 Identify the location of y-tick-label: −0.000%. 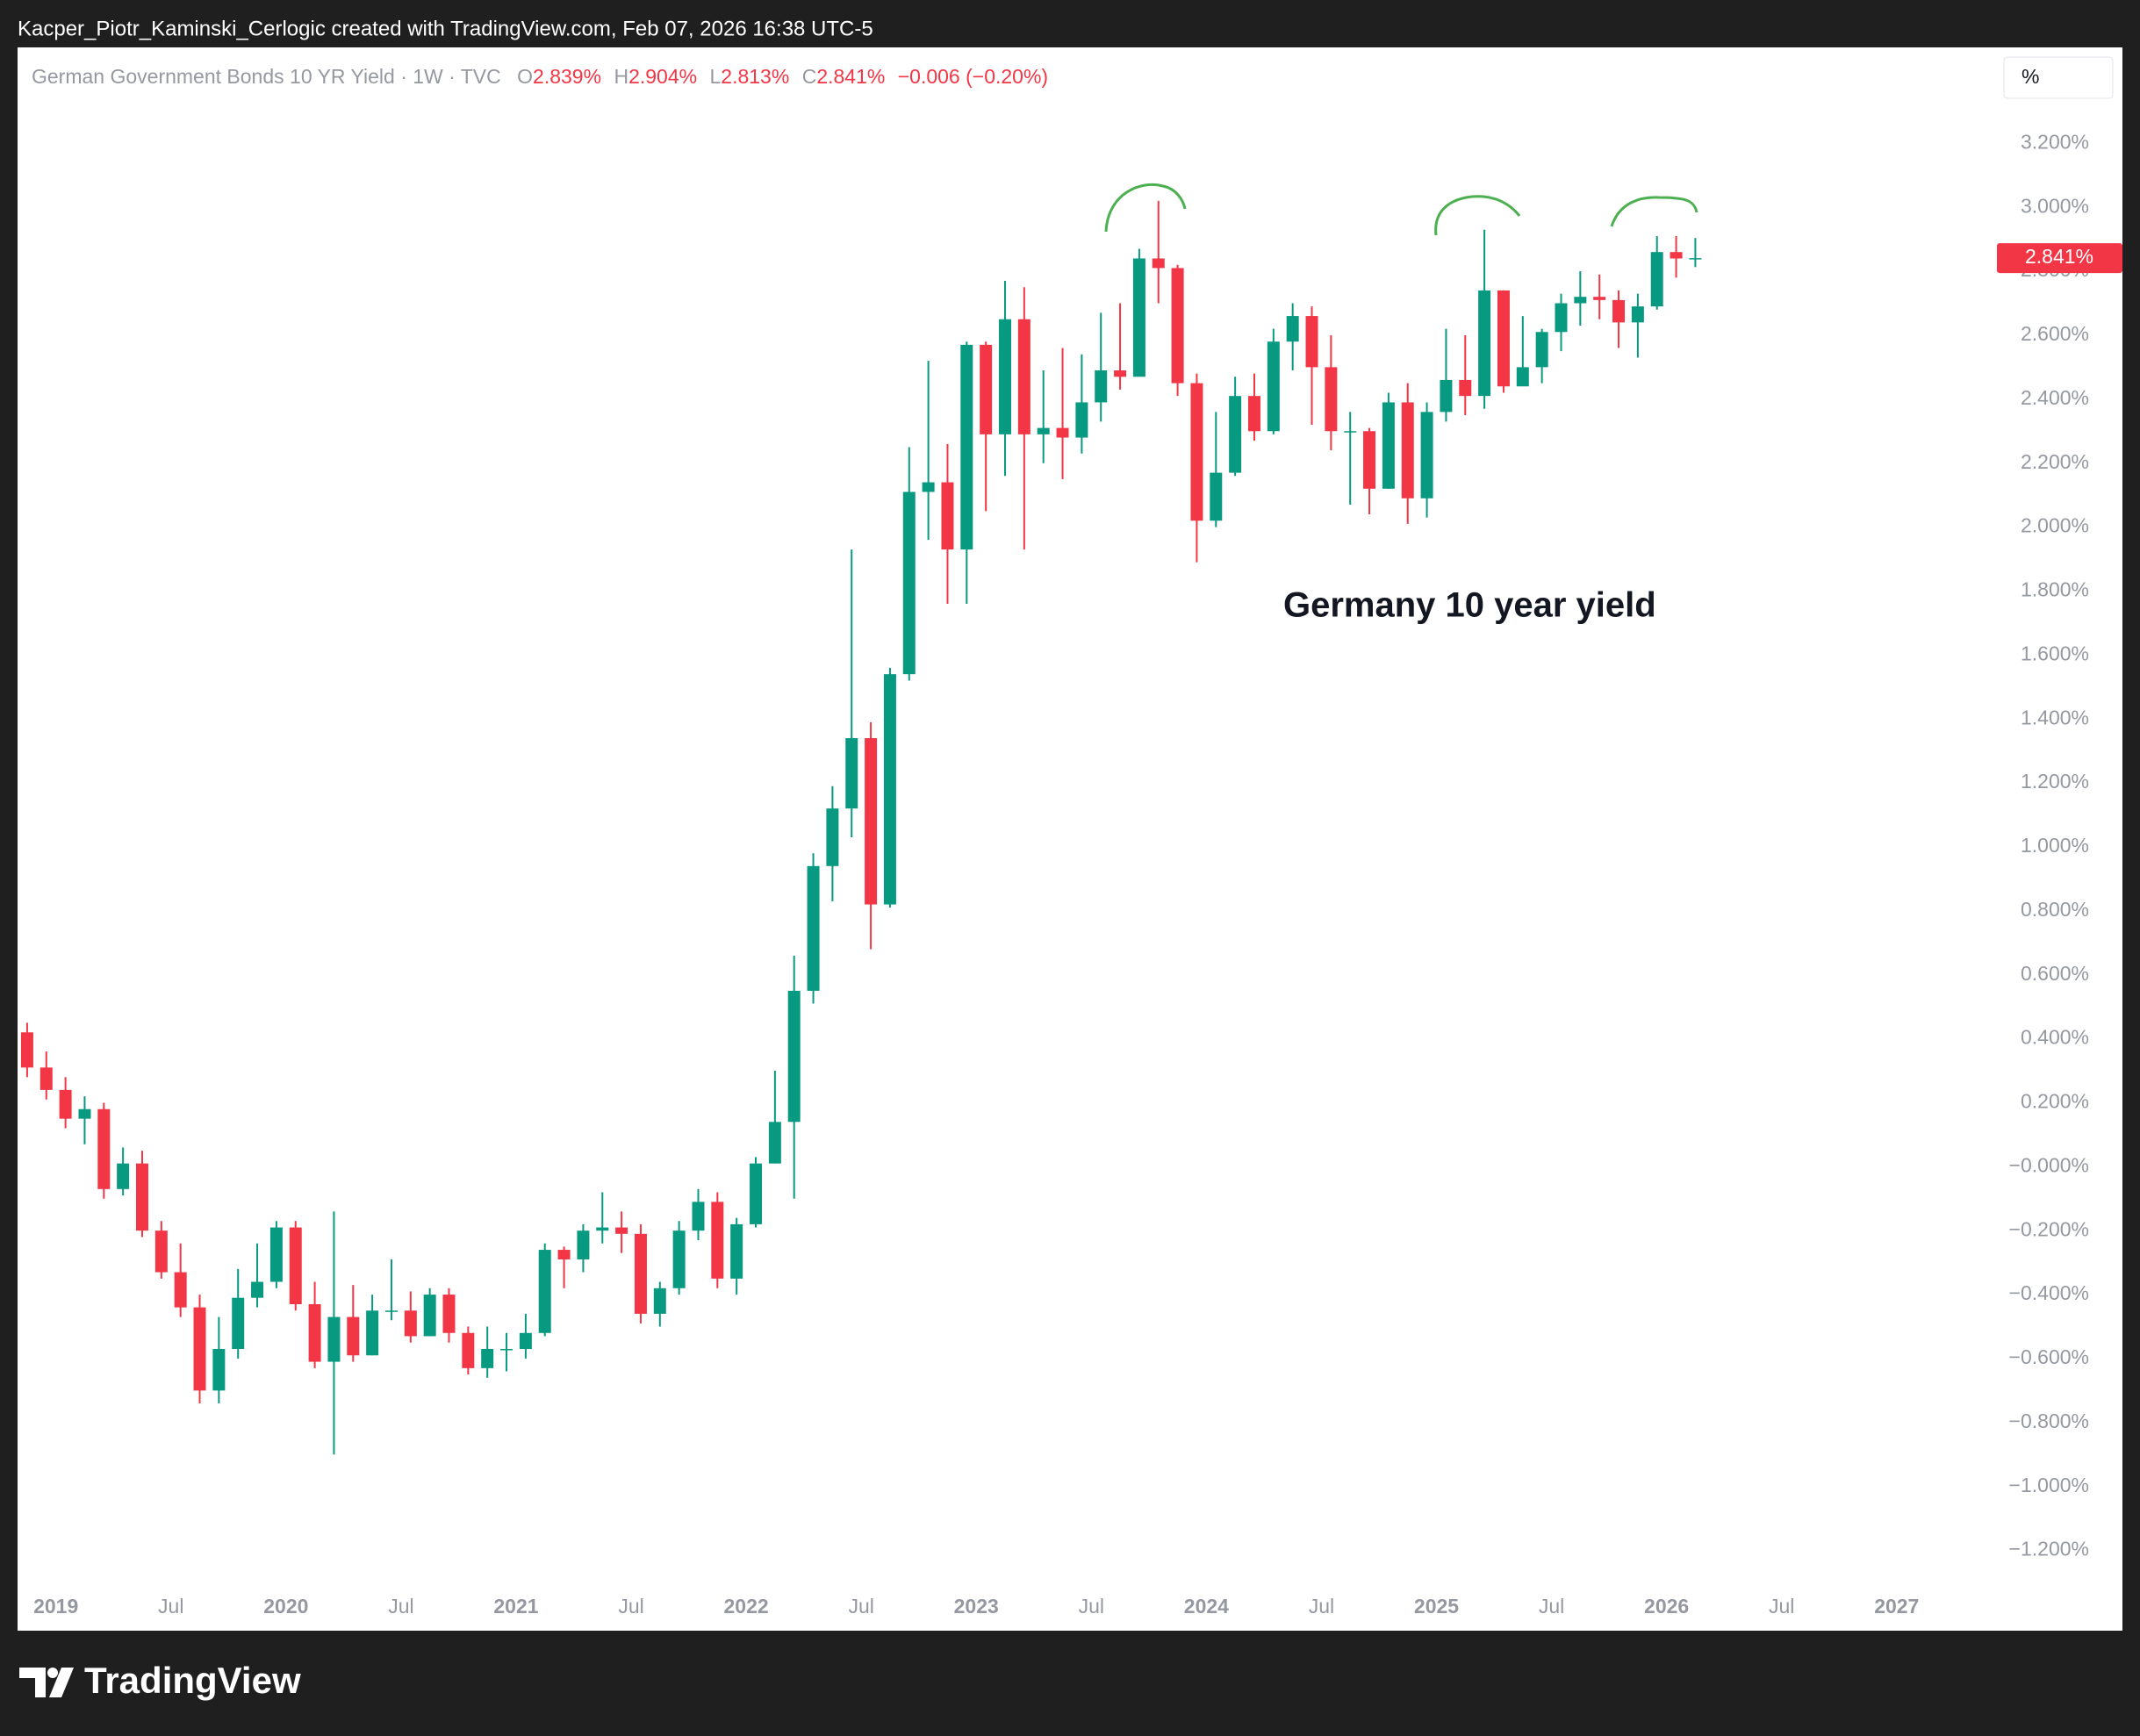
(2049, 1165).